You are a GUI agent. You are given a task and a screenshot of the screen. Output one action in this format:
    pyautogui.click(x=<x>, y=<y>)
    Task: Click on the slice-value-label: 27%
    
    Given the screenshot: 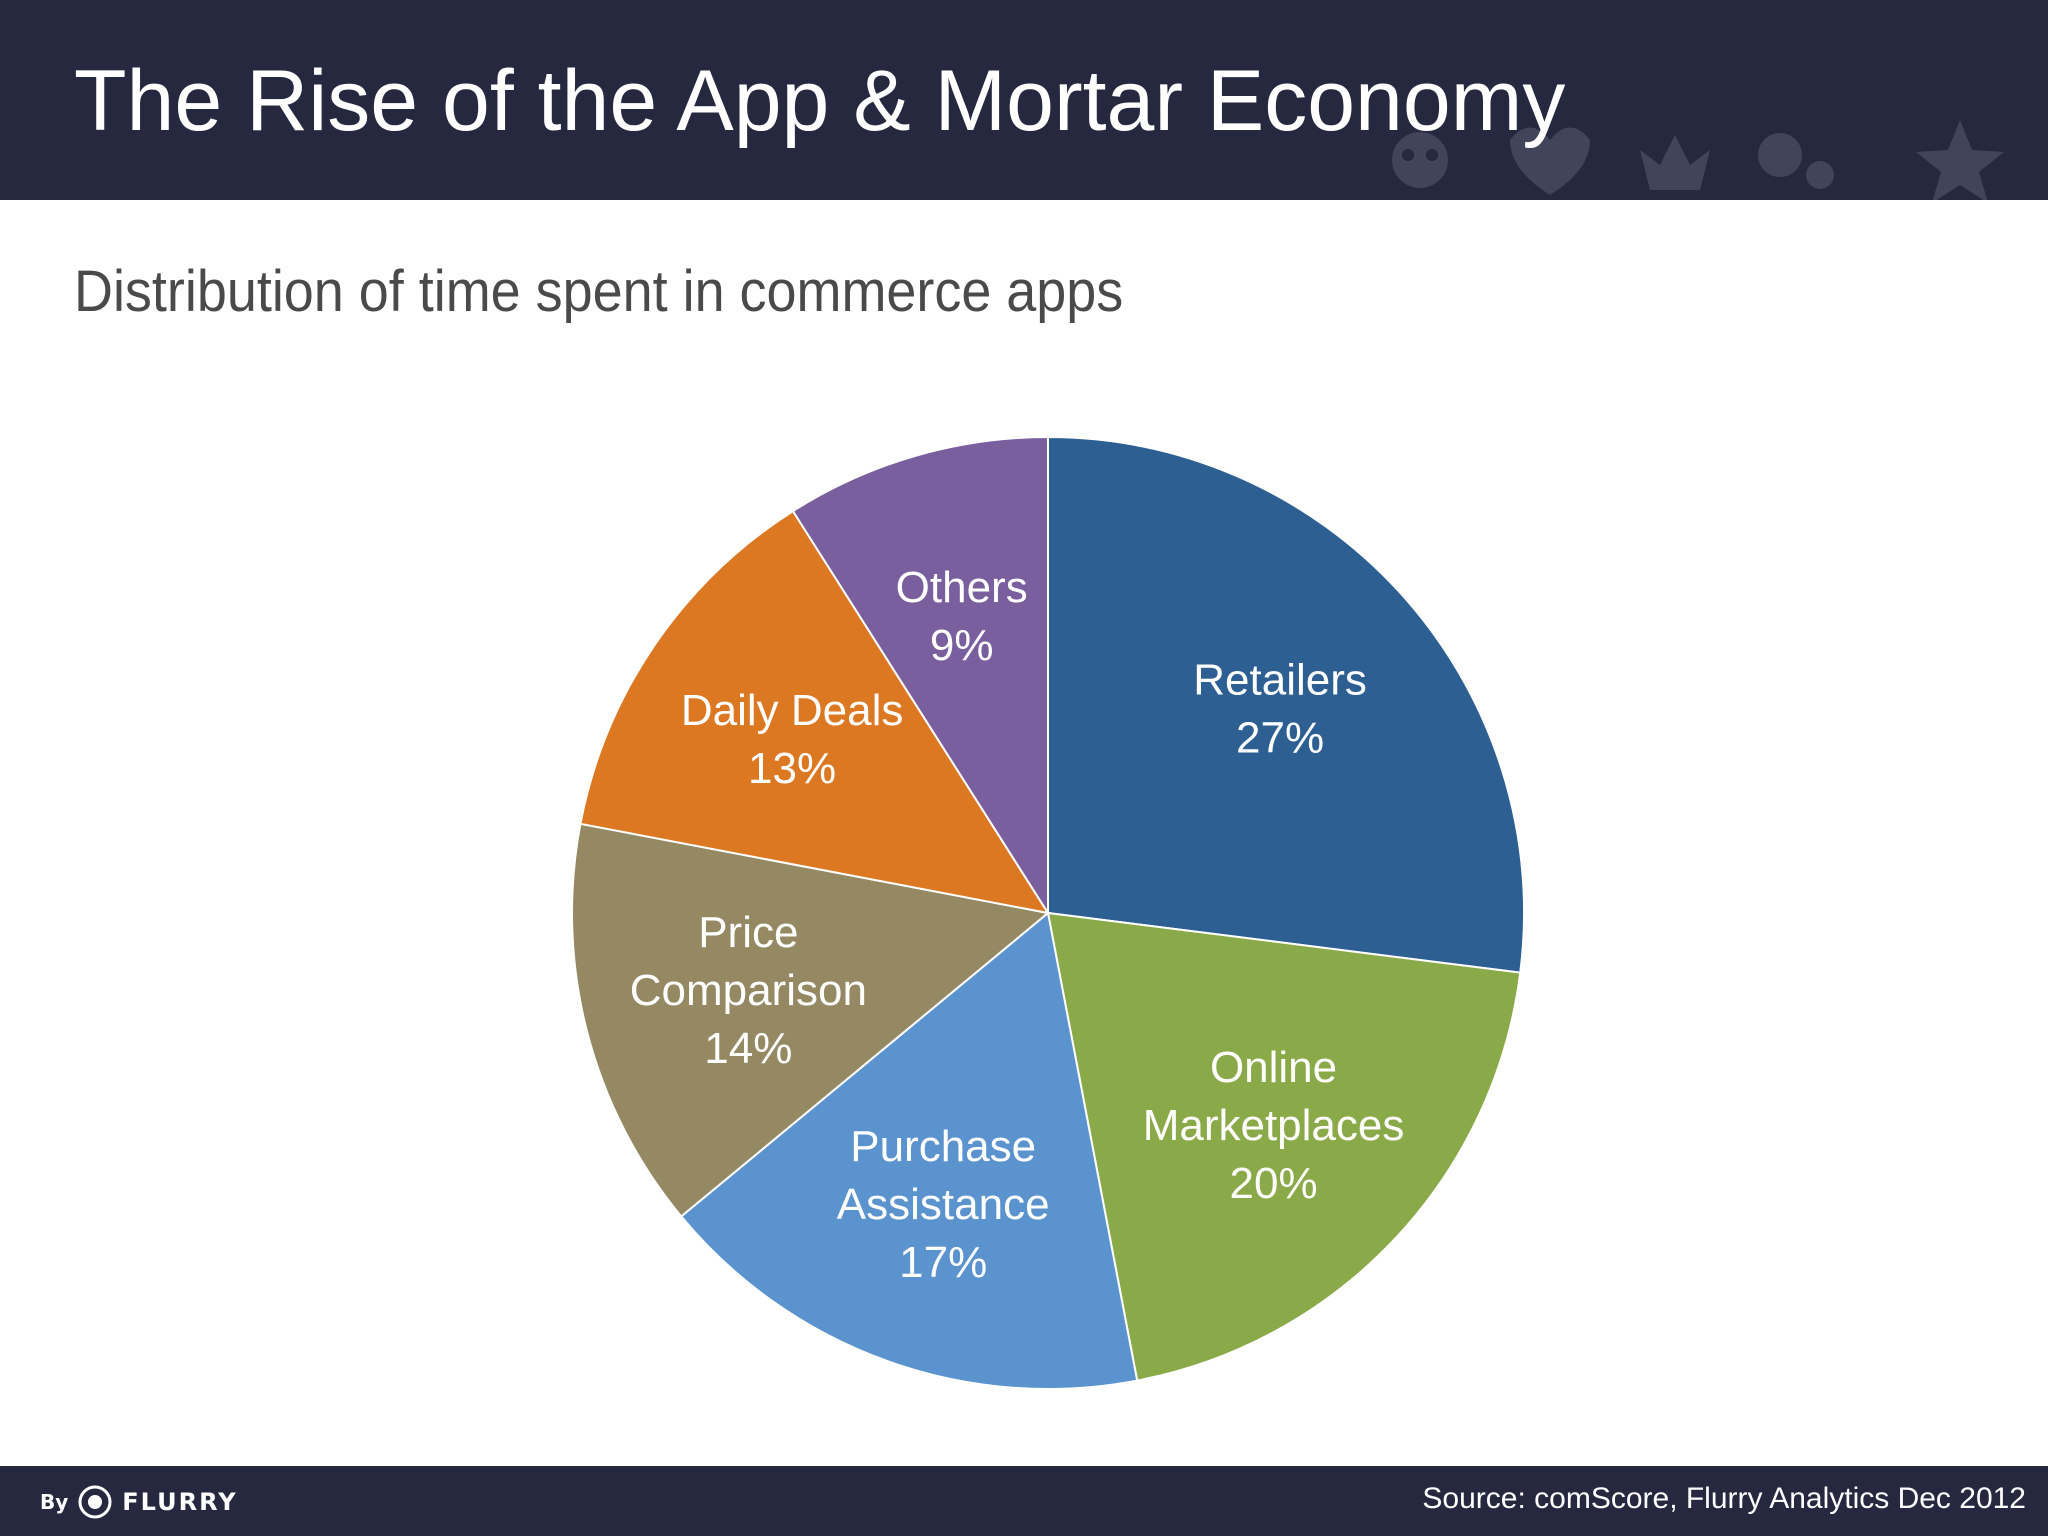 What is the action you would take?
    pyautogui.click(x=1280, y=737)
    